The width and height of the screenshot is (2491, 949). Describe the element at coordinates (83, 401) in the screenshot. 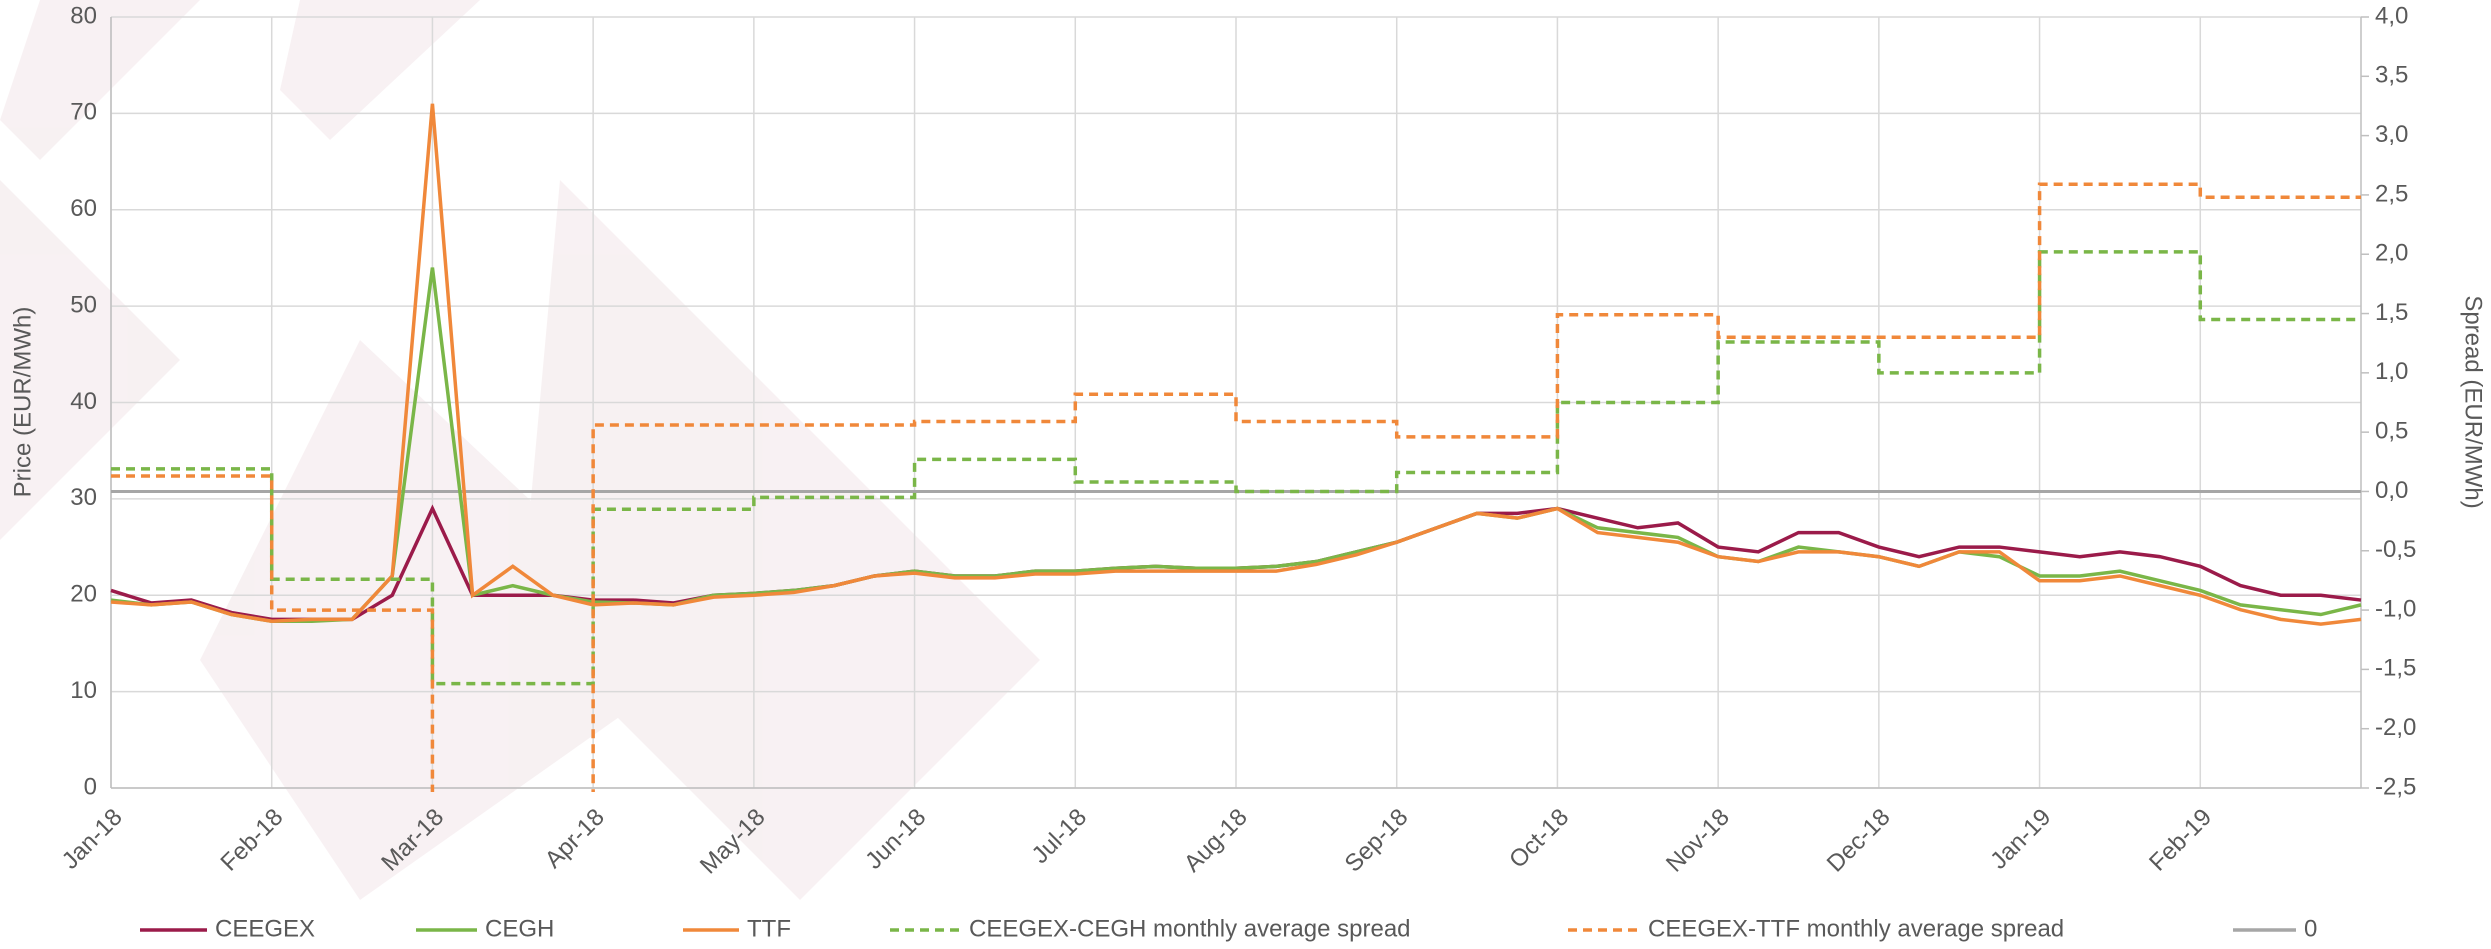

I see `y-tick-label: 40` at that location.